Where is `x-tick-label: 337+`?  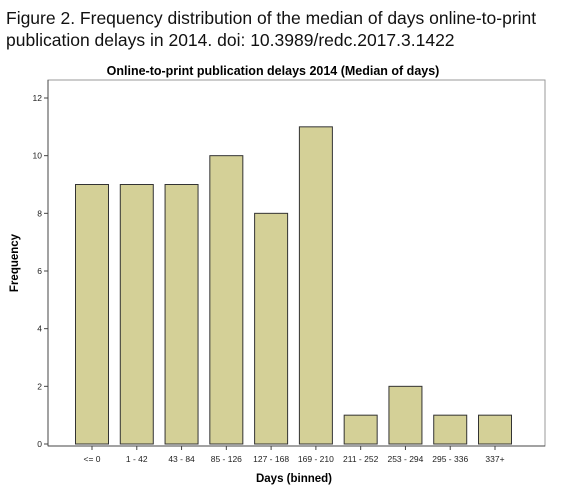
x-tick-label: 337+ is located at coordinates (494, 459).